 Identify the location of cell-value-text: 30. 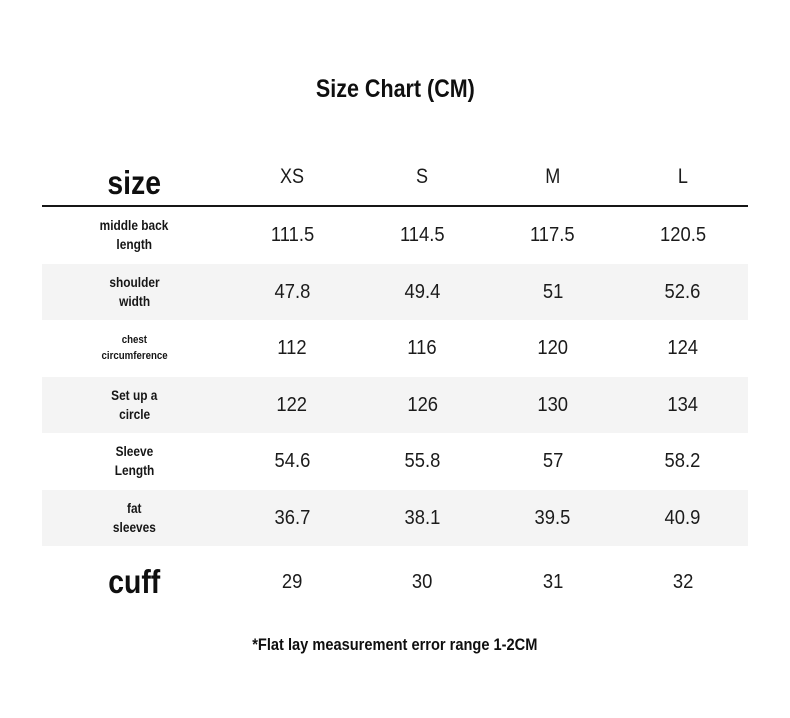
(422, 582).